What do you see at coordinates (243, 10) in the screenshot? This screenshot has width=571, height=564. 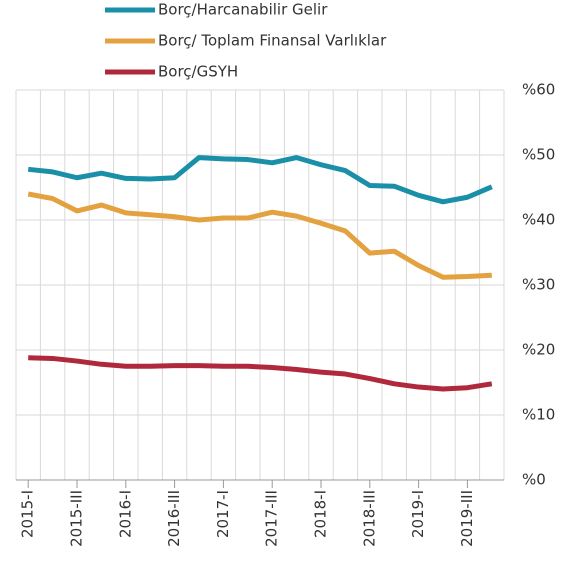 I see `legend-label: Borç/Harcanabilir Gelir` at bounding box center [243, 10].